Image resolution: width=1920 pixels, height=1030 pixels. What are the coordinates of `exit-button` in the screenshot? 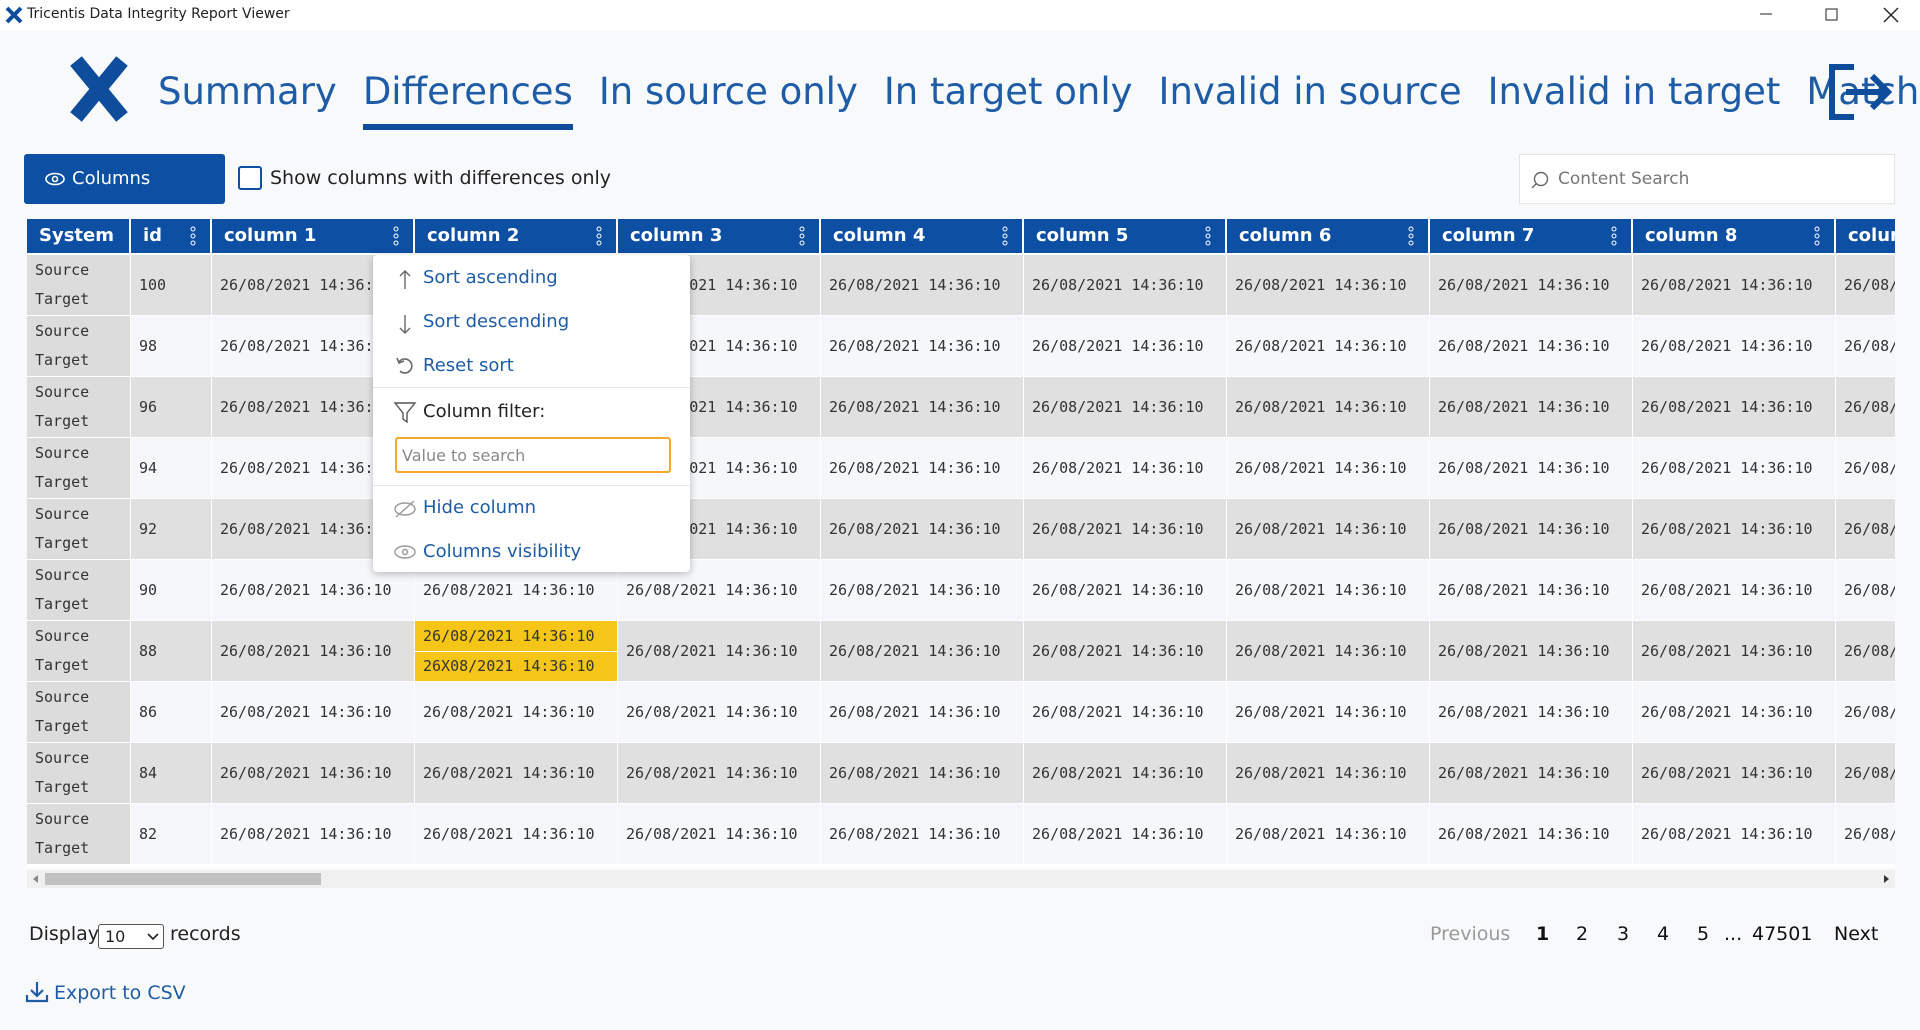 It's located at (1860, 92).